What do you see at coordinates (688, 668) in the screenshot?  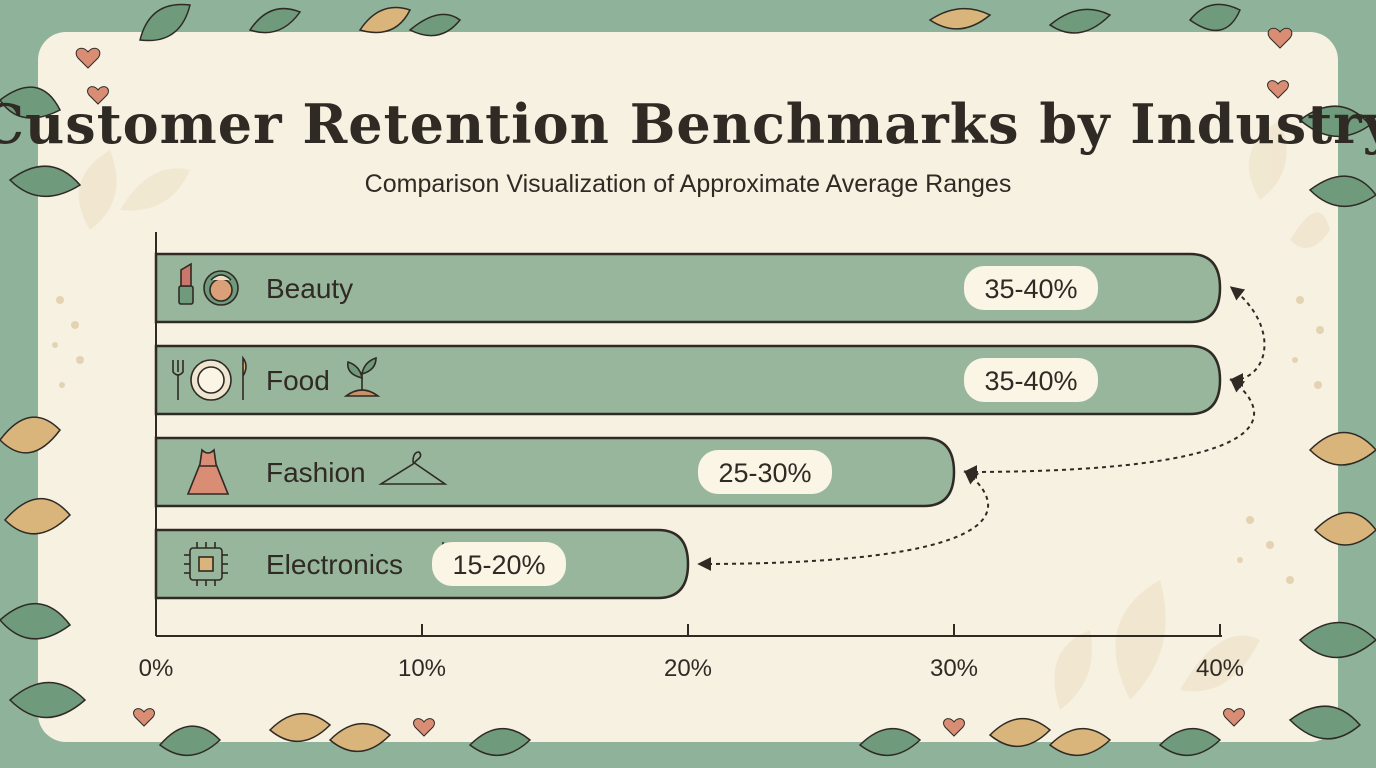 I see `x-tick-label: 20%` at bounding box center [688, 668].